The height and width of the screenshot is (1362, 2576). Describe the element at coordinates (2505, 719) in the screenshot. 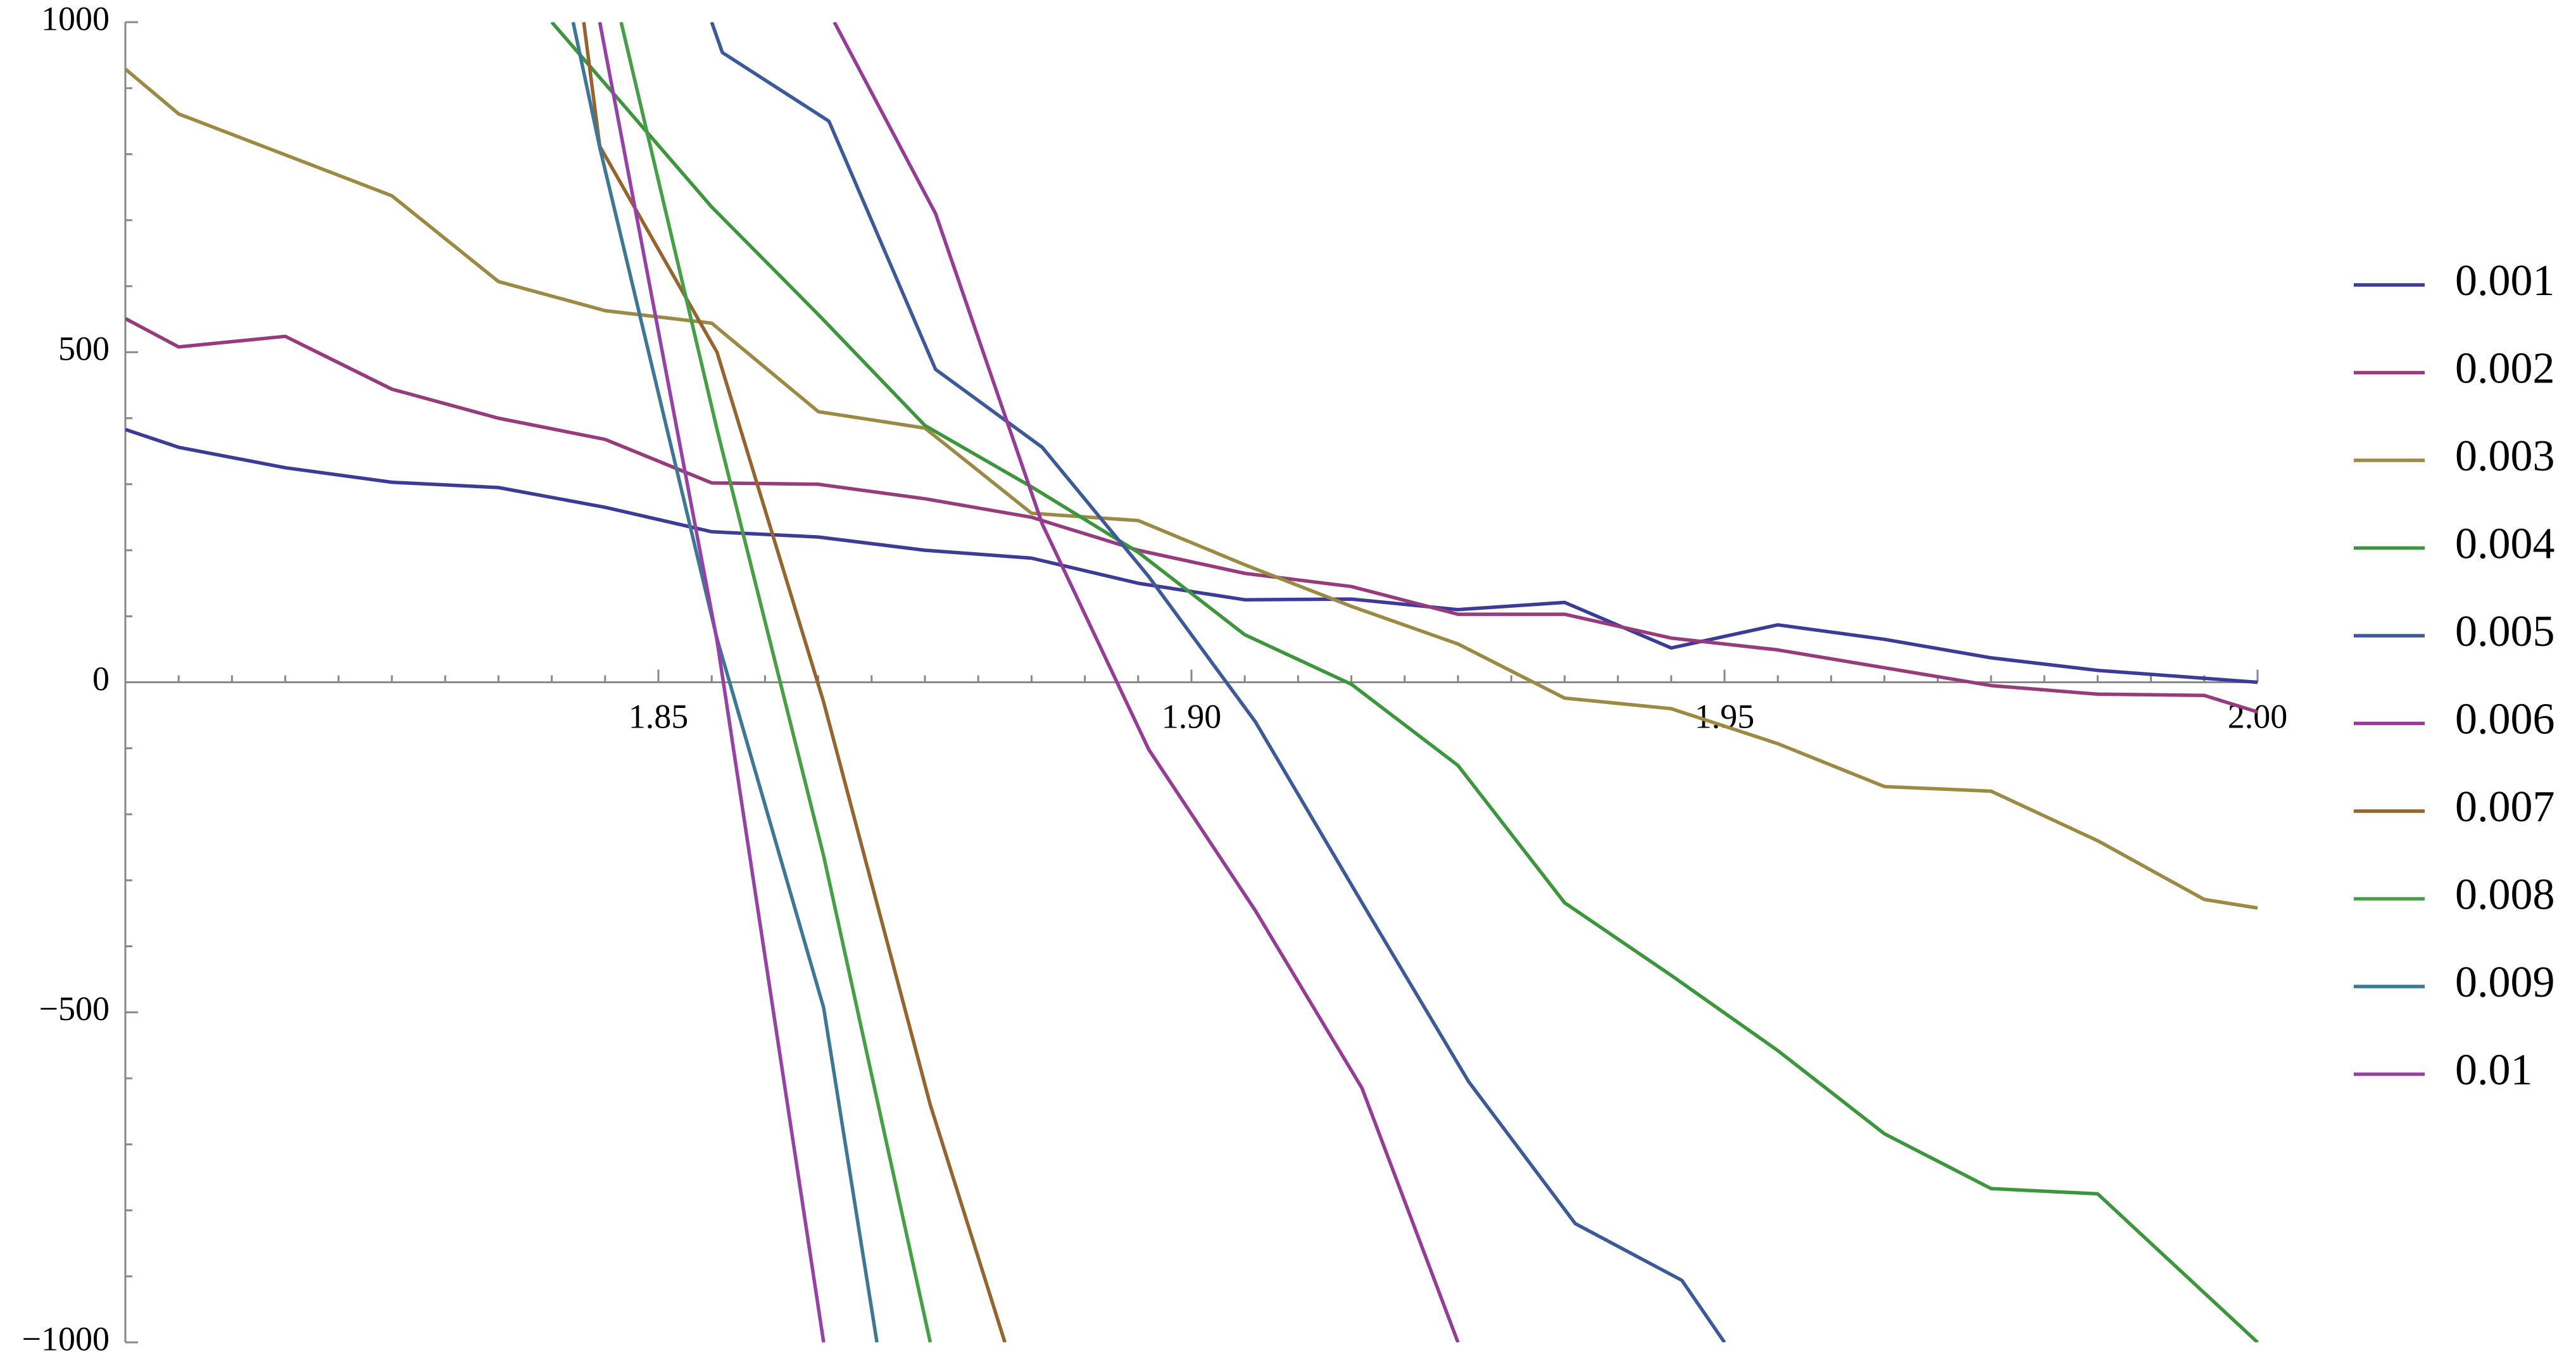

I see `legend-label: 0.006` at that location.